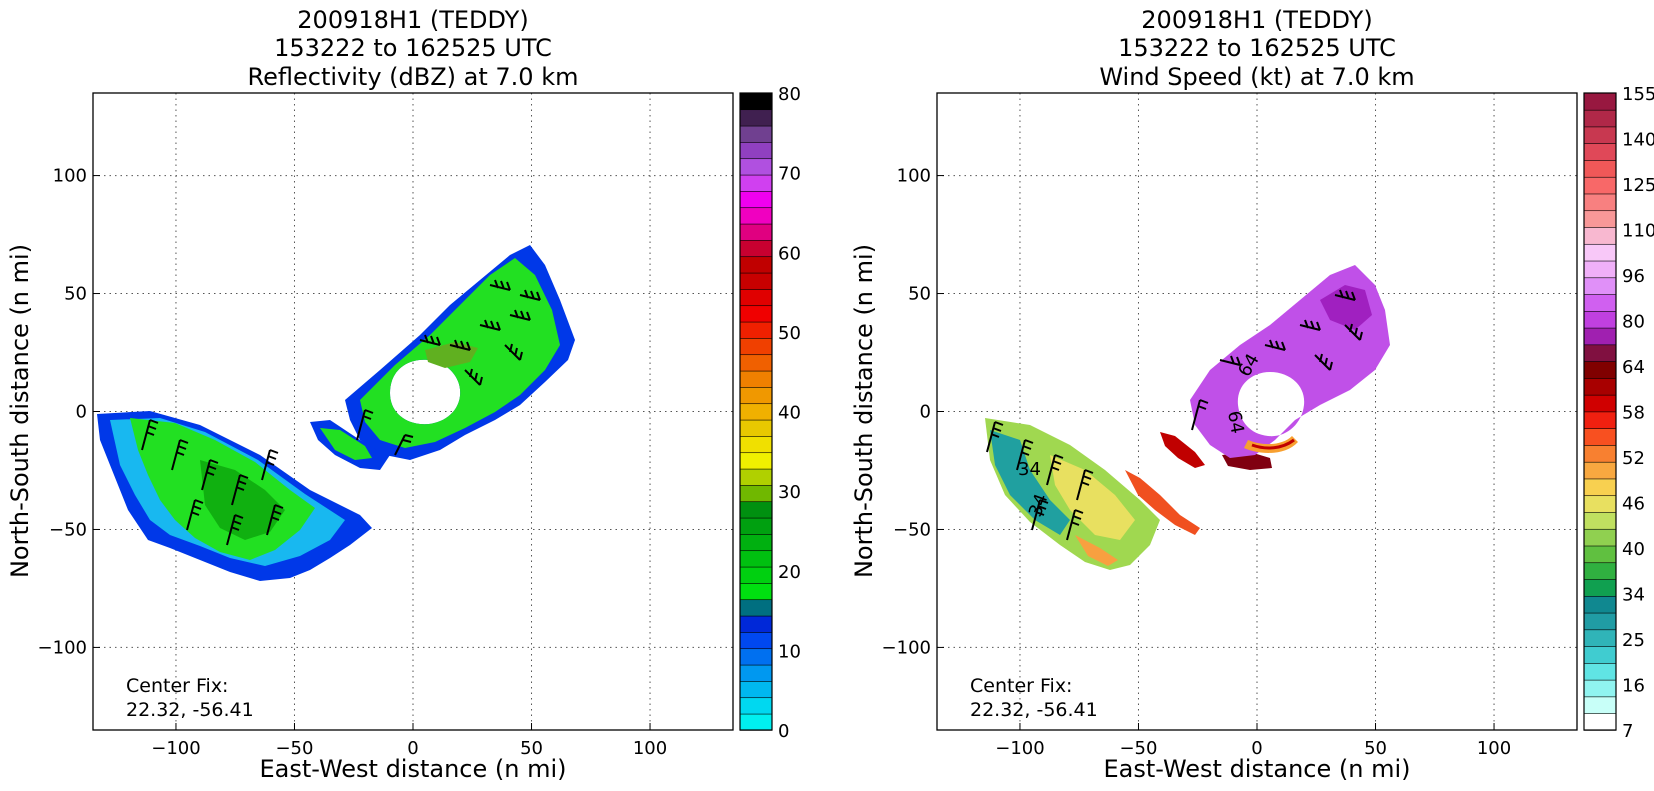  What do you see at coordinates (914, 176) in the screenshot?
I see `wind-speed-y-tick-label: 100` at bounding box center [914, 176].